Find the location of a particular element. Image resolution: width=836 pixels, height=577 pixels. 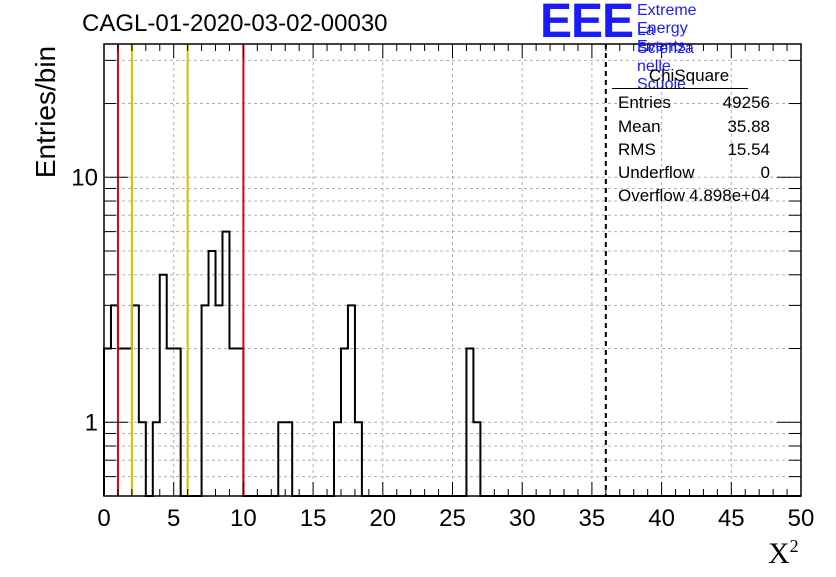

x-axis-label: X2 is located at coordinates (783, 553).